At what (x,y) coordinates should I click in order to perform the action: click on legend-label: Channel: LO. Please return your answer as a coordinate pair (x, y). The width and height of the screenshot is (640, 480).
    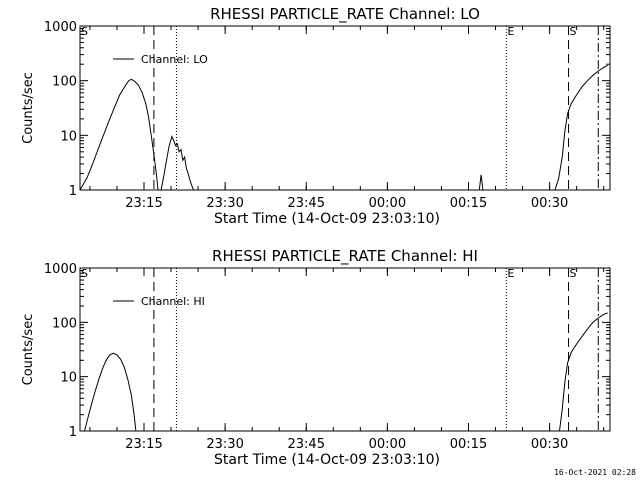
    Looking at the image, I should click on (174, 59).